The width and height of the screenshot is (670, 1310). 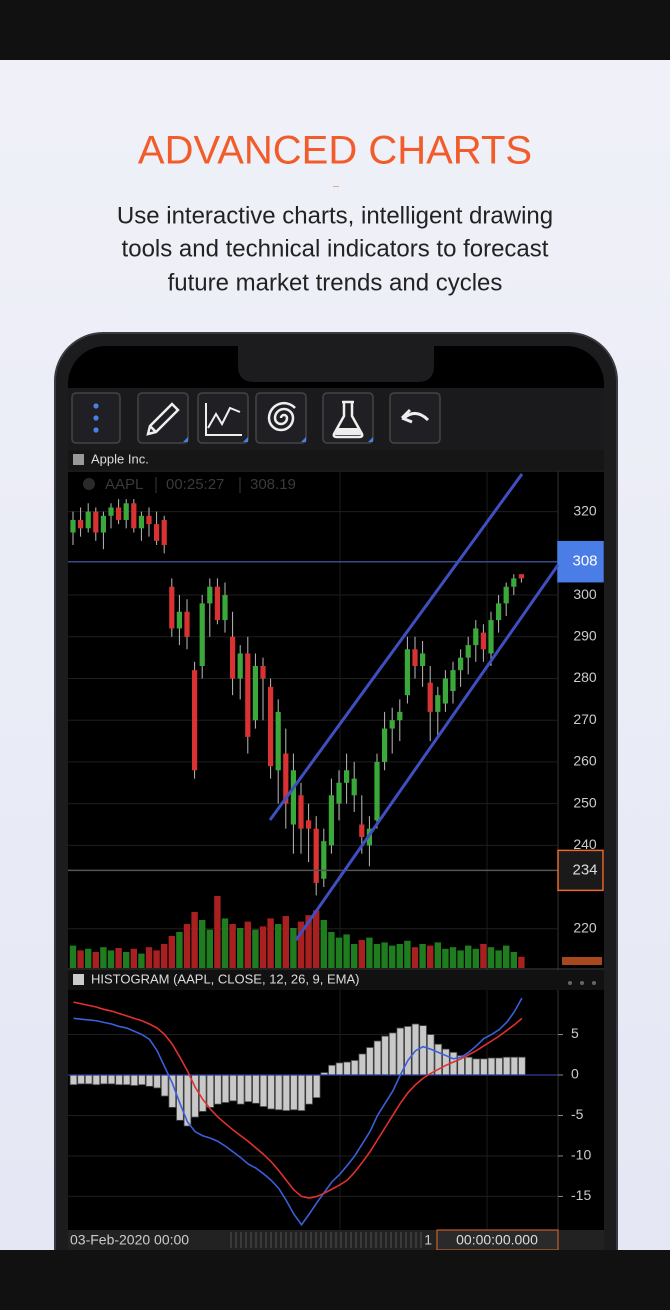 What do you see at coordinates (326, 1240) in the screenshot?
I see `timeline-scroller` at bounding box center [326, 1240].